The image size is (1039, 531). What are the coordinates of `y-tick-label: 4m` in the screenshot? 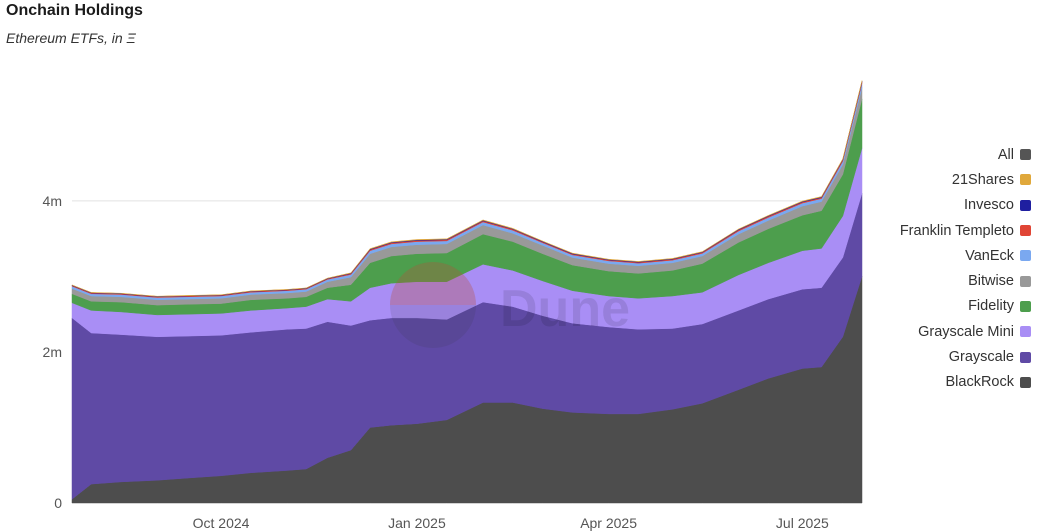 It's located at (52, 201).